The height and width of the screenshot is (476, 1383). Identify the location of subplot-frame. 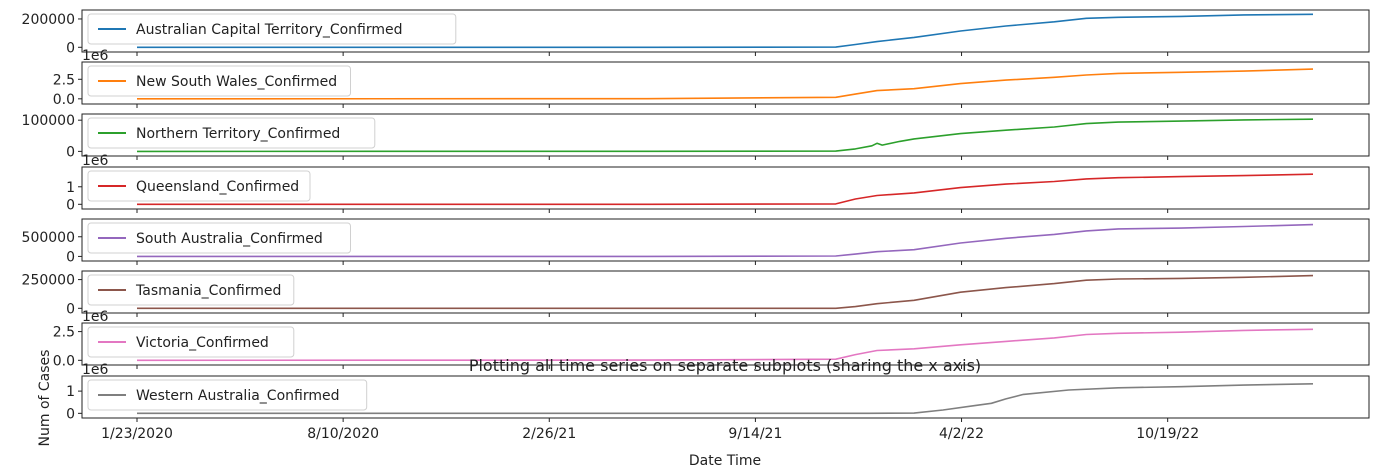
(725, 344).